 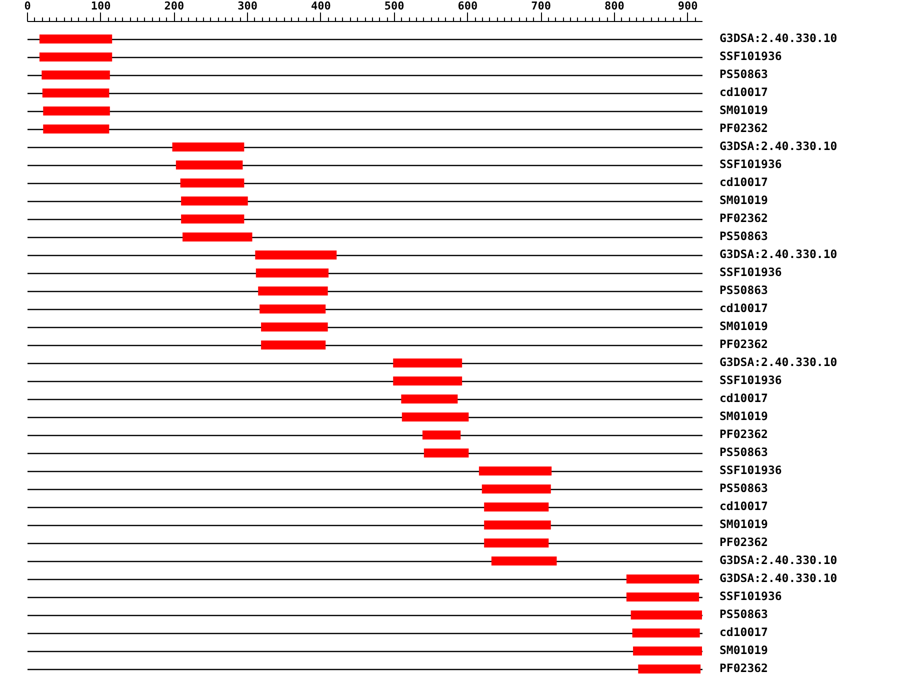 I want to click on x-tick-label: 0, so click(x=27, y=6).